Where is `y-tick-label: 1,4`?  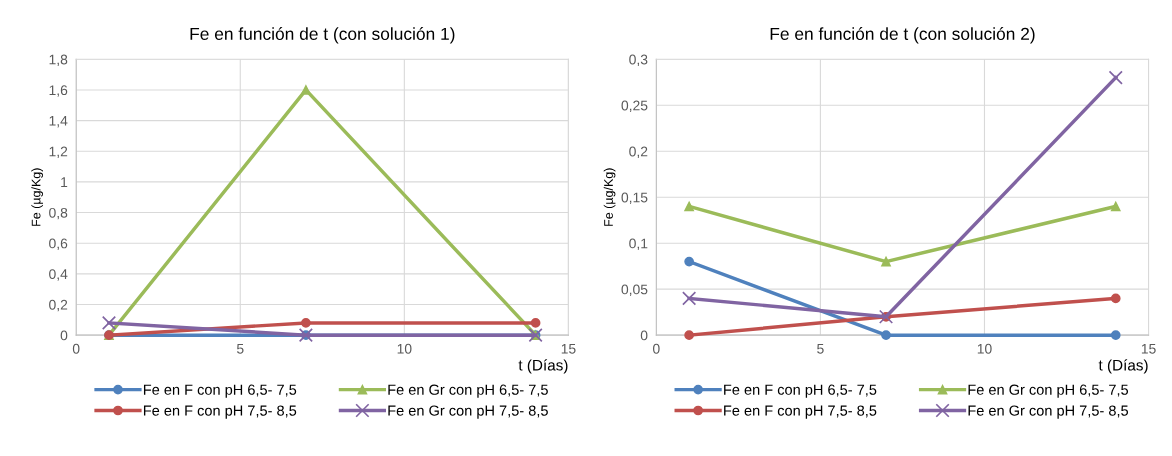 y-tick-label: 1,4 is located at coordinates (58, 122).